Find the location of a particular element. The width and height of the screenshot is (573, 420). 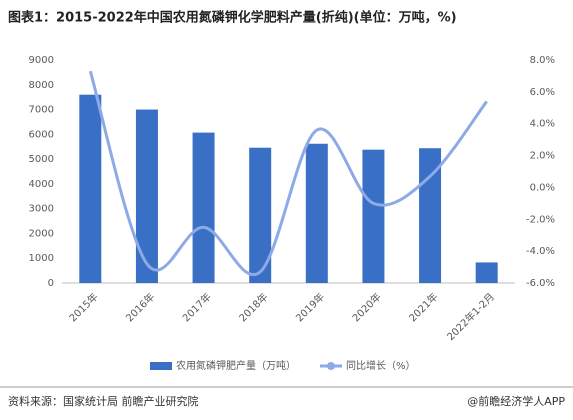

y2-tick-label: -4.0% is located at coordinates (540, 251).